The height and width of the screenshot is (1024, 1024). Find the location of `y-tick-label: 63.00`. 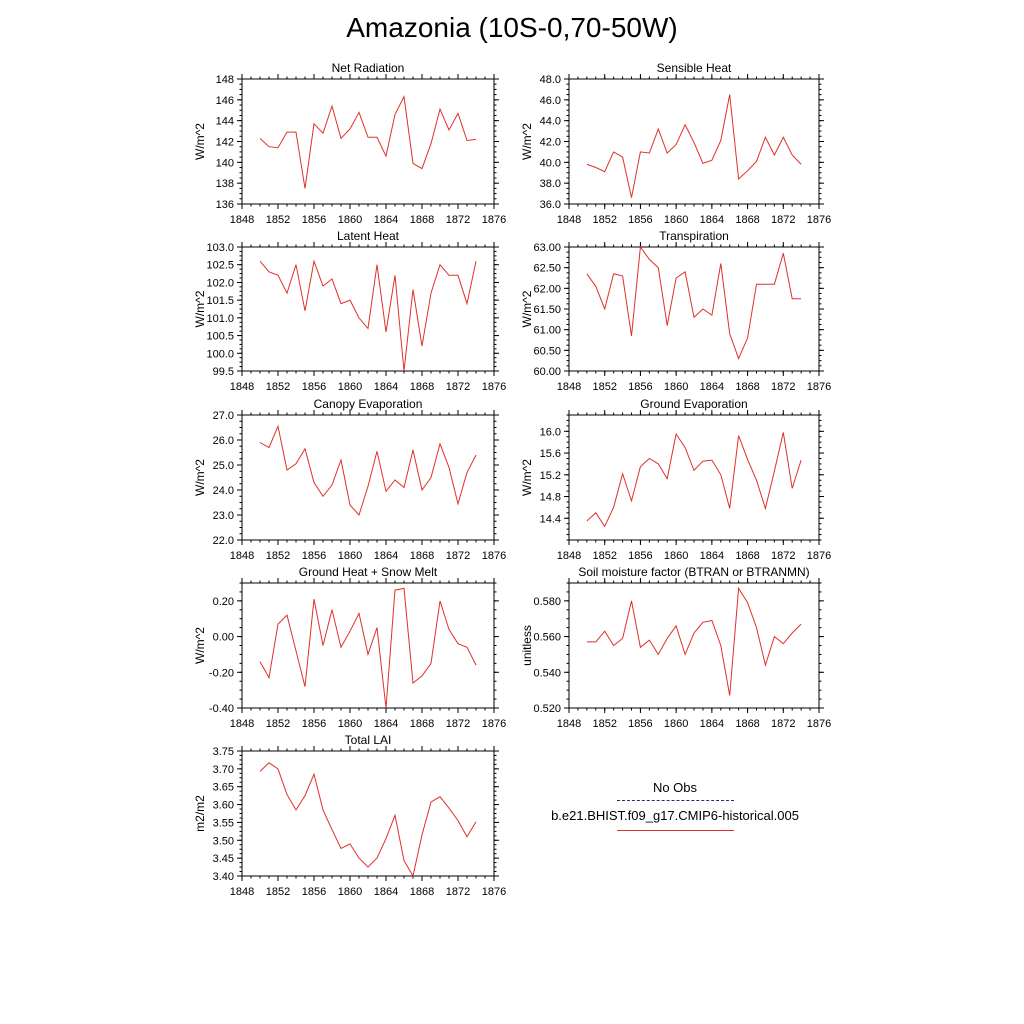

y-tick-label: 63.00 is located at coordinates (547, 248).